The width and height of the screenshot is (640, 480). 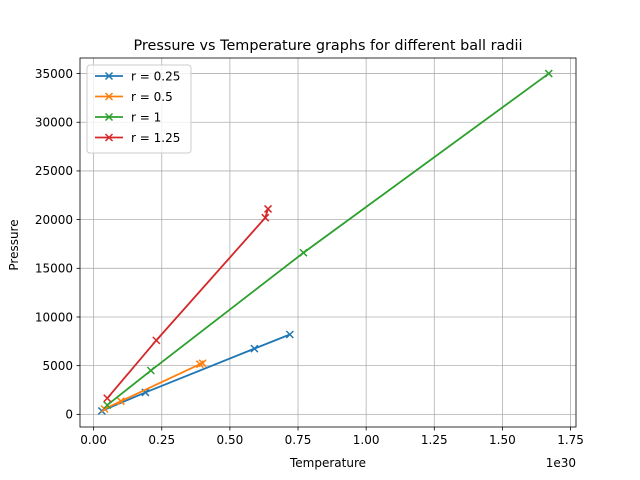 I want to click on x-tick-label: 0.00, so click(x=93, y=440).